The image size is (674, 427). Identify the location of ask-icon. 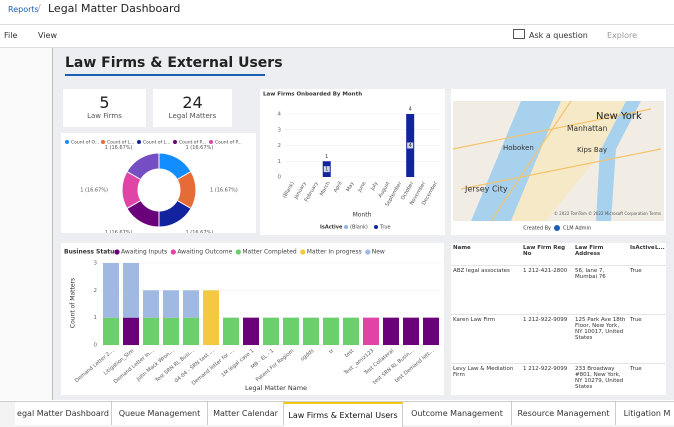
(519, 34).